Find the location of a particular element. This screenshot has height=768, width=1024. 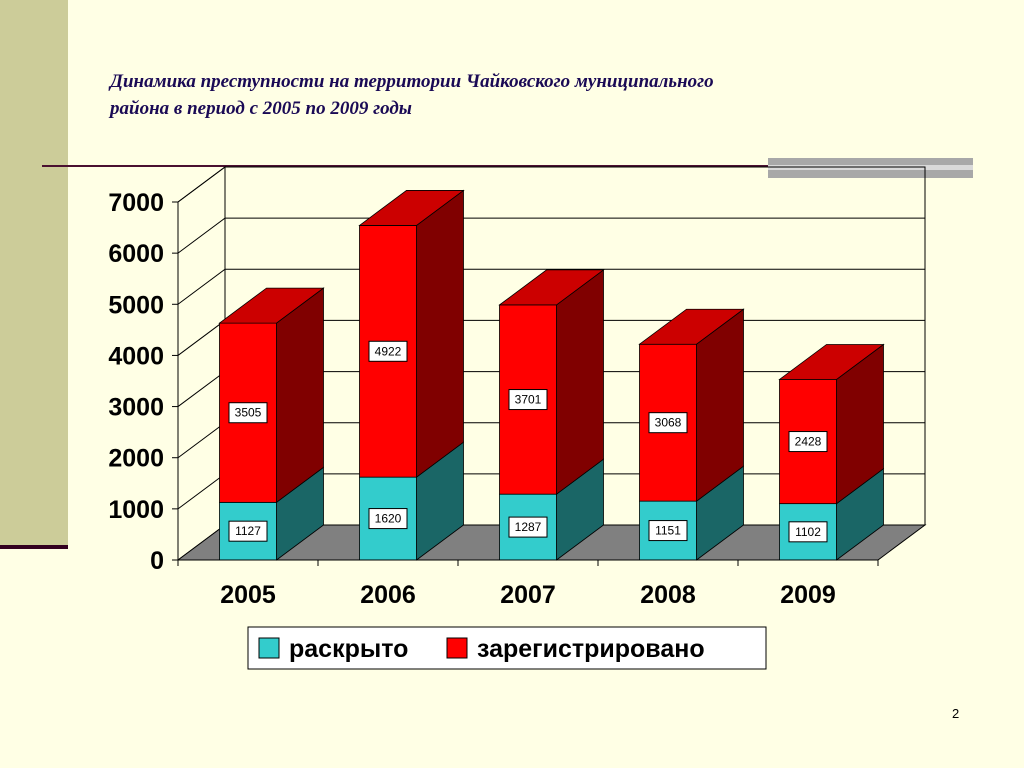

label-solved-2009: 1102 is located at coordinates (808, 532).